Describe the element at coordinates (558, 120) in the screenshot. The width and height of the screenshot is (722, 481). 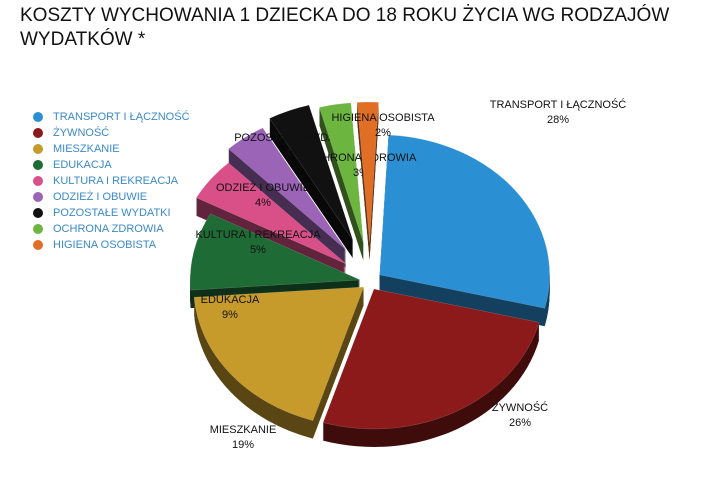
I see `slice-value-label: 28%` at that location.